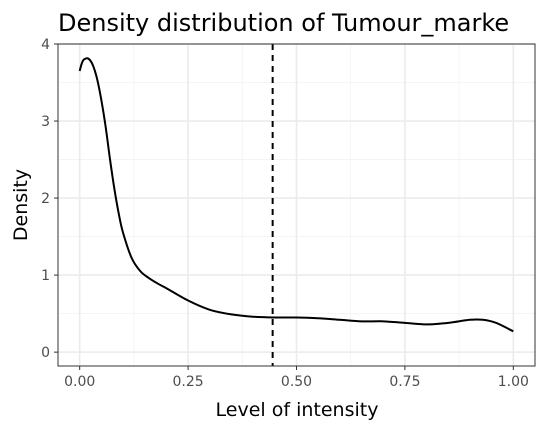 This screenshot has width=547, height=432. I want to click on x-tick-label: 1.00, so click(513, 382).